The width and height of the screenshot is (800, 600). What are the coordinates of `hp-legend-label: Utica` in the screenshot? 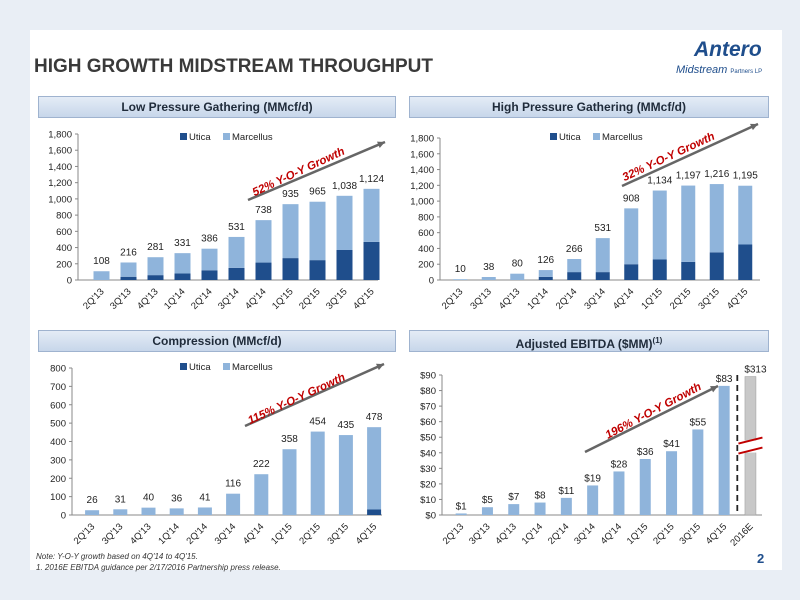 It's located at (570, 137).